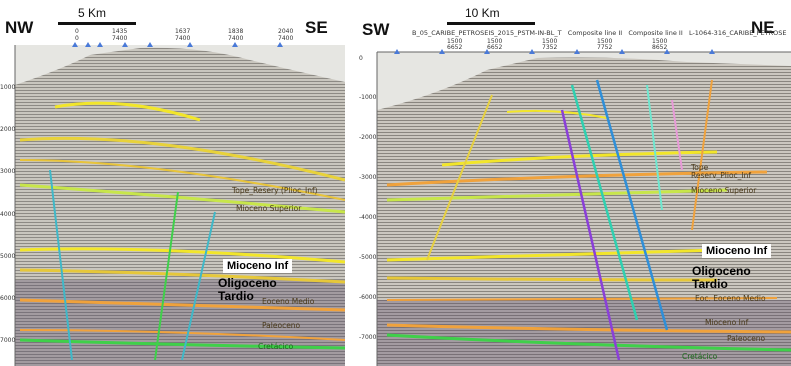 This screenshot has height=366, width=791. Describe the element at coordinates (275, 190) in the screenshot. I see `label-tope-reservoir: Tope_Resery (Plioc_Inf)` at that location.